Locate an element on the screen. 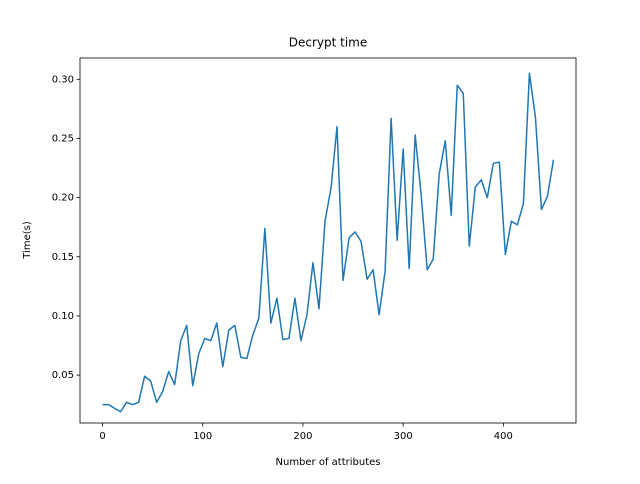 The height and width of the screenshot is (484, 640). x-tick-label: 100 is located at coordinates (202, 436).